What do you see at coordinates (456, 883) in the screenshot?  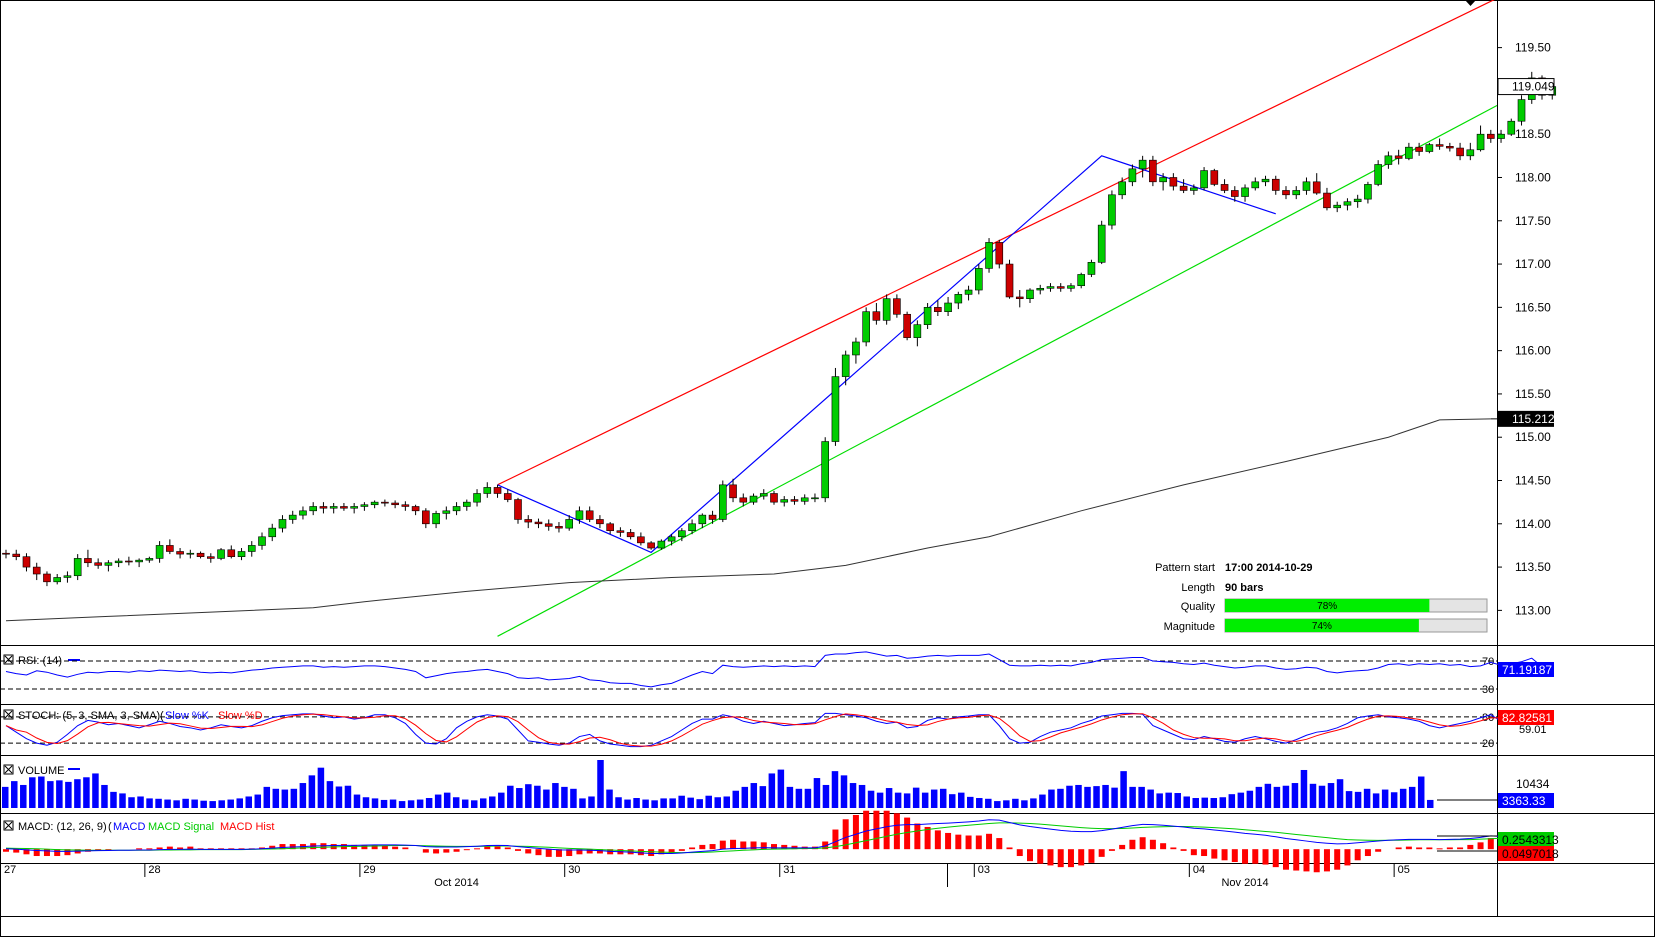 I see `x-tick-label: Oct 2014` at bounding box center [456, 883].